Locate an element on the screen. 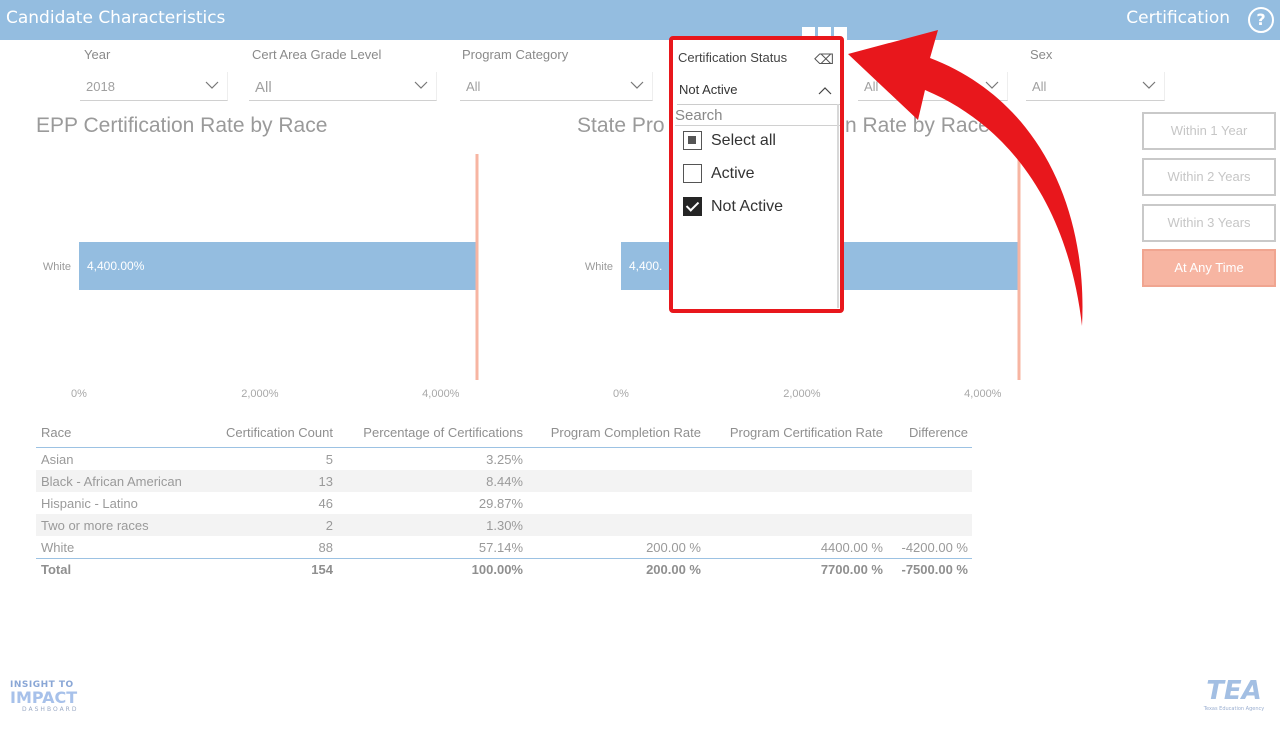 Image resolution: width=1280 pixels, height=729 pixels. certification-status-label: Certification Status is located at coordinates (733, 57).